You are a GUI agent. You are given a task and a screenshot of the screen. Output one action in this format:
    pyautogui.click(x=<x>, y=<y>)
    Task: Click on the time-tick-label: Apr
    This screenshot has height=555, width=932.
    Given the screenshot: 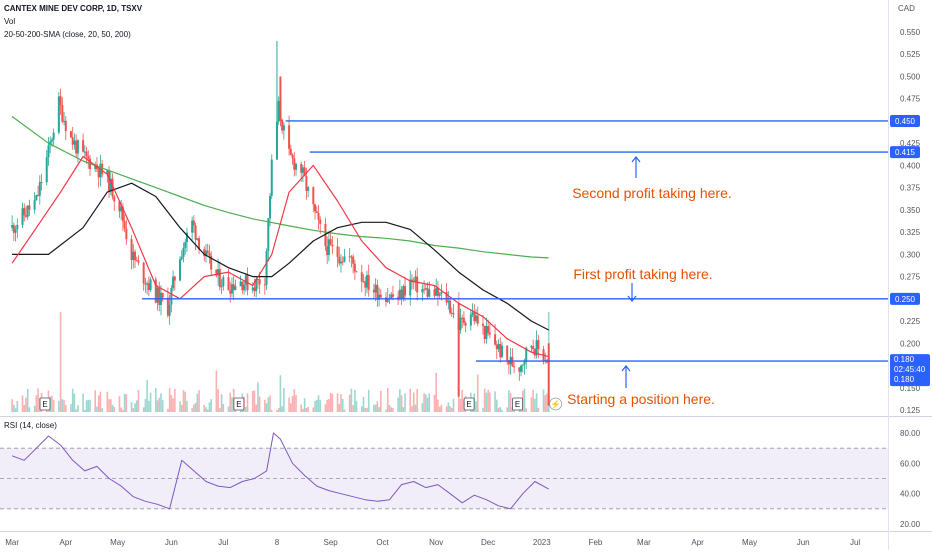 What is the action you would take?
    pyautogui.click(x=66, y=542)
    